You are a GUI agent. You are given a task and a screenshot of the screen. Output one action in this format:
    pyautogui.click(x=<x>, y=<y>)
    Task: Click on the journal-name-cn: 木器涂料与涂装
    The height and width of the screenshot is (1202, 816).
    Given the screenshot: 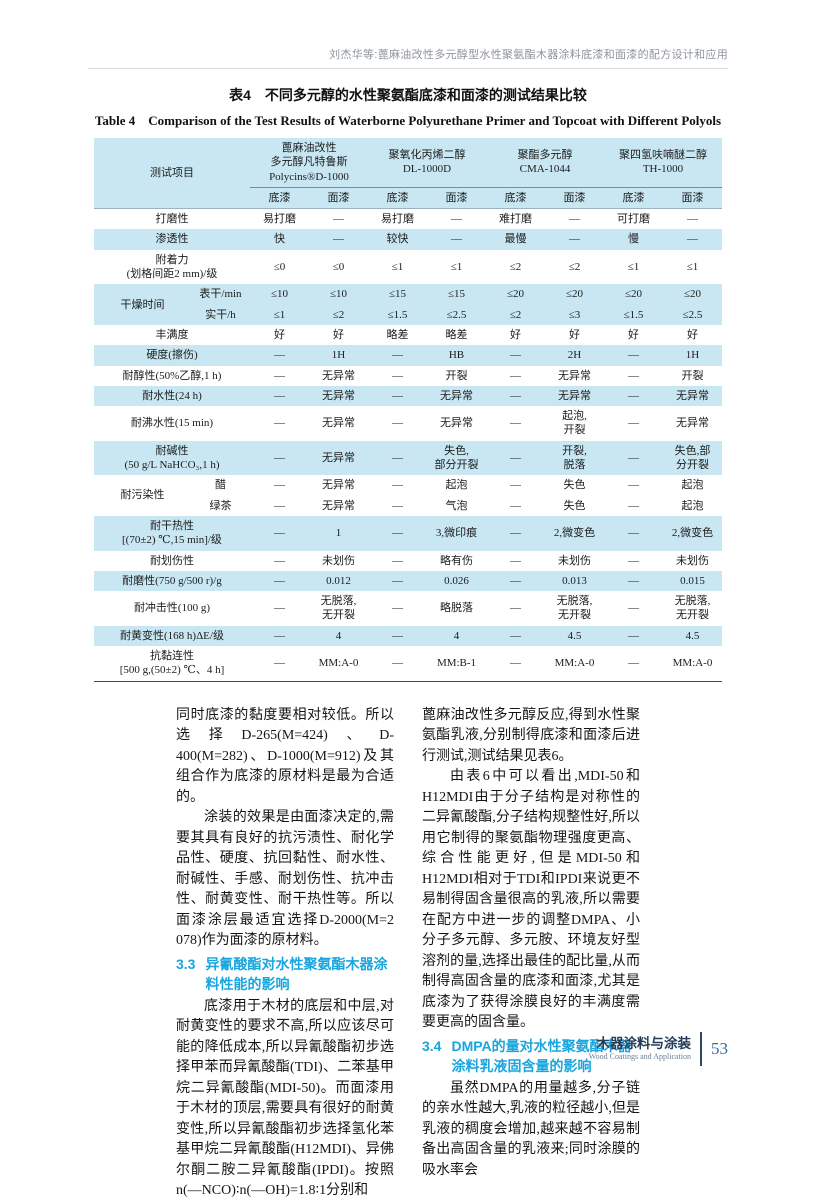 What is the action you would take?
    pyautogui.click(x=644, y=1044)
    